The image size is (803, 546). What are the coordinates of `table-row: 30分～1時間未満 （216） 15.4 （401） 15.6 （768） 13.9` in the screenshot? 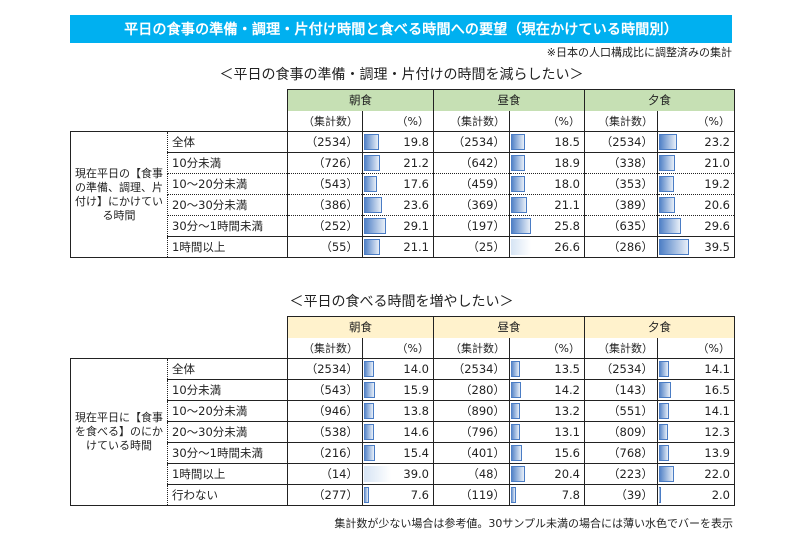 It's located at (403, 453).